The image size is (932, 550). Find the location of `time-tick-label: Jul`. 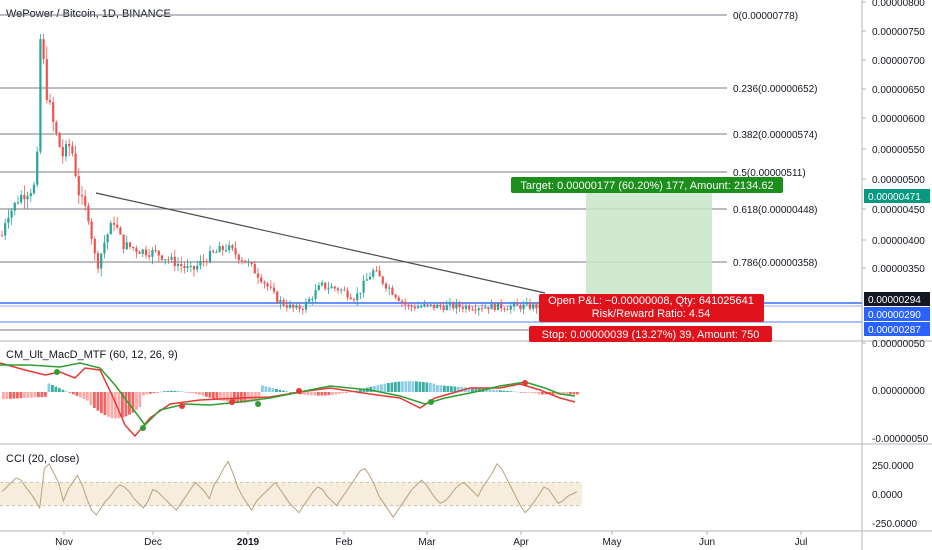

time-tick-label: Jul is located at coordinates (801, 542).